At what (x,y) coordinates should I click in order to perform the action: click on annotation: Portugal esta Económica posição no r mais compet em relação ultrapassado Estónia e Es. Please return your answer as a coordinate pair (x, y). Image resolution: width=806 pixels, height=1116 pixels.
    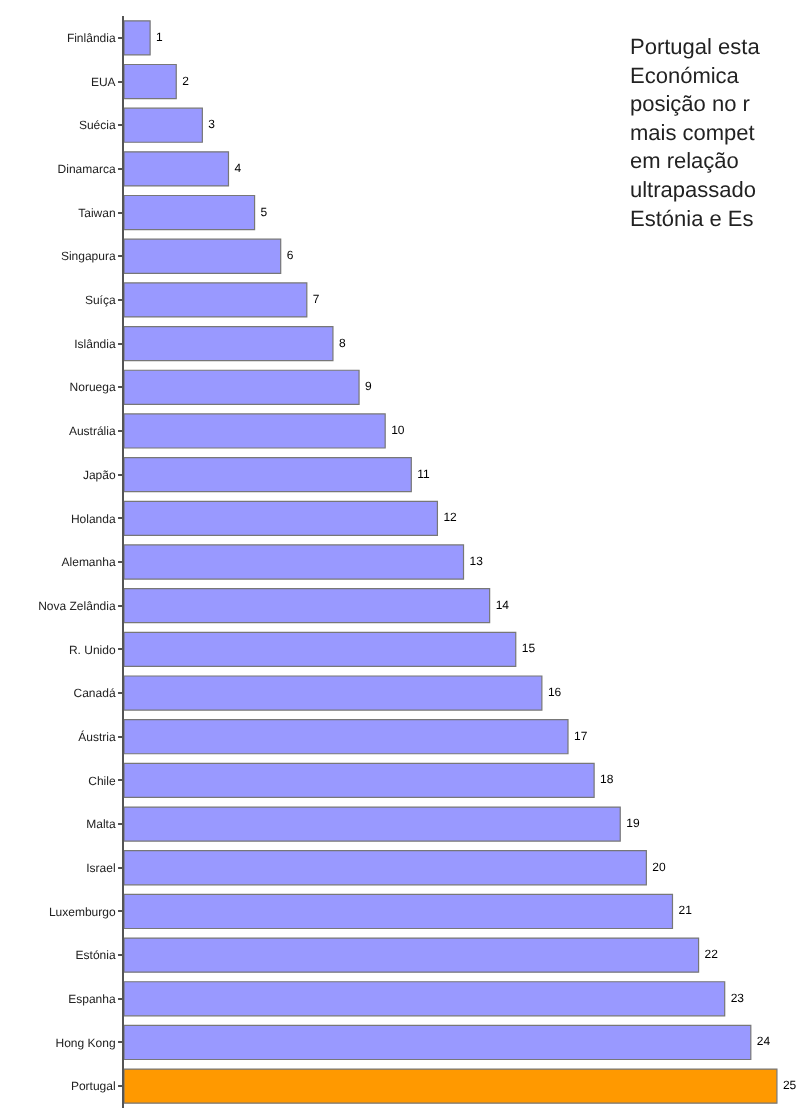
    Looking at the image, I should click on (696, 134).